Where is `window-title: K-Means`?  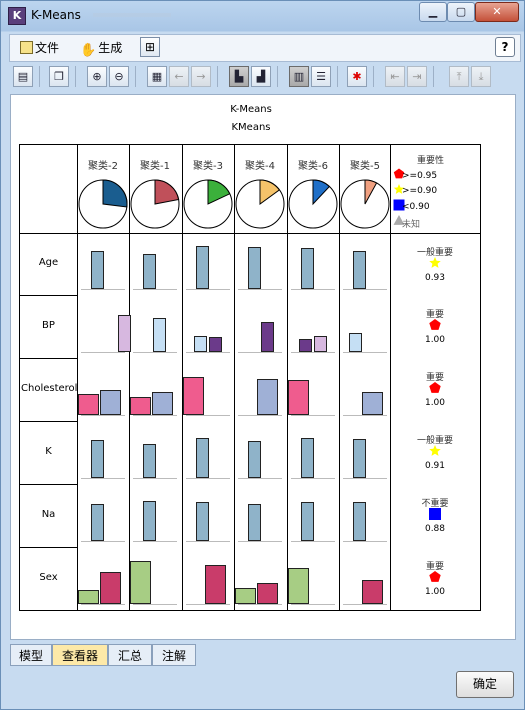
window-title: K-Means is located at coordinates (56, 15).